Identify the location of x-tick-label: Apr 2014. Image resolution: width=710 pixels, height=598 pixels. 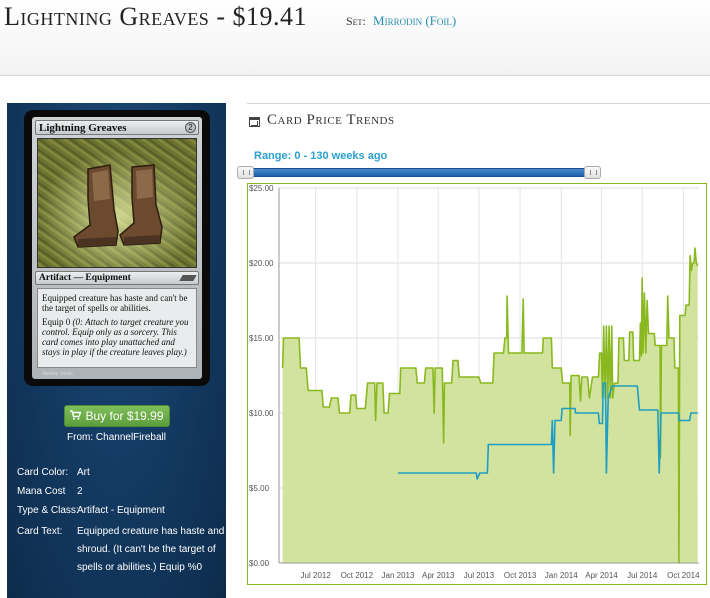
(601, 575).